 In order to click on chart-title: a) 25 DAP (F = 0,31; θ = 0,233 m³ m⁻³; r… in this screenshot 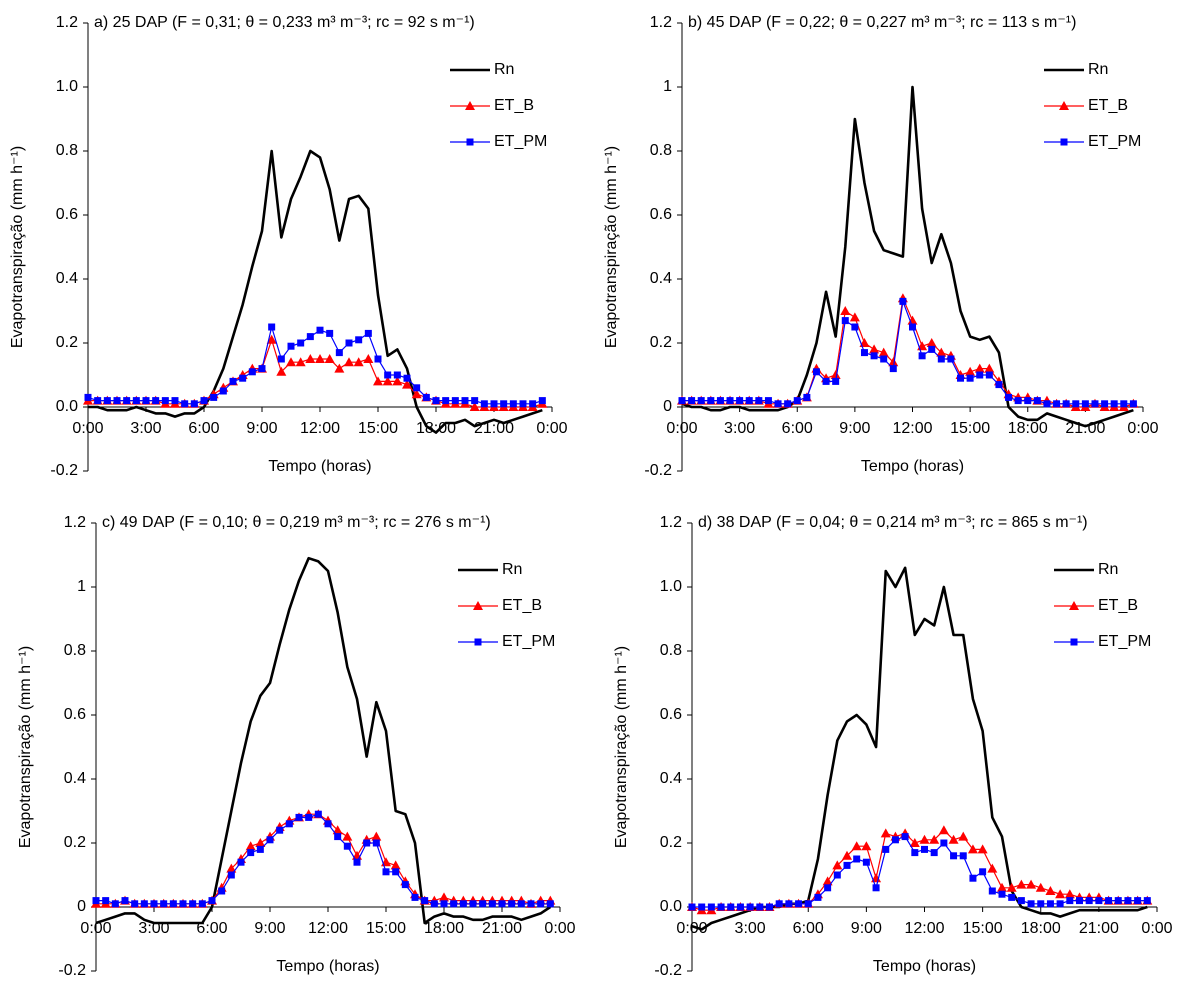, I will do `click(284, 22)`.